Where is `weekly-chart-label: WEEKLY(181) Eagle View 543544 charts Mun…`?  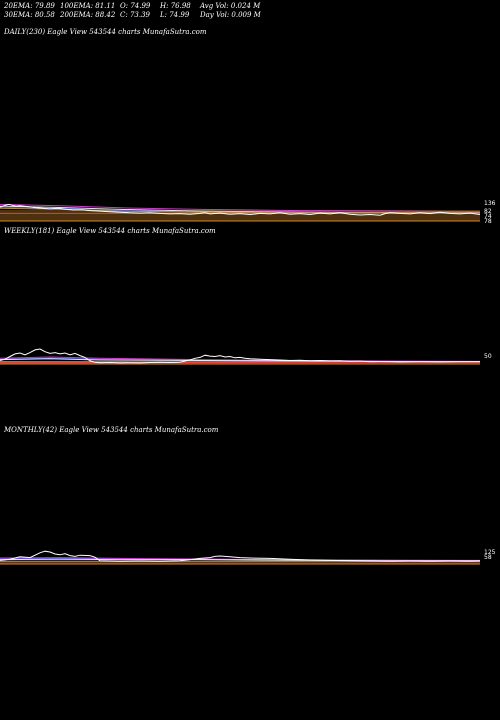 weekly-chart-label: WEEKLY(181) Eagle View 543544 charts Mun… is located at coordinates (110, 231).